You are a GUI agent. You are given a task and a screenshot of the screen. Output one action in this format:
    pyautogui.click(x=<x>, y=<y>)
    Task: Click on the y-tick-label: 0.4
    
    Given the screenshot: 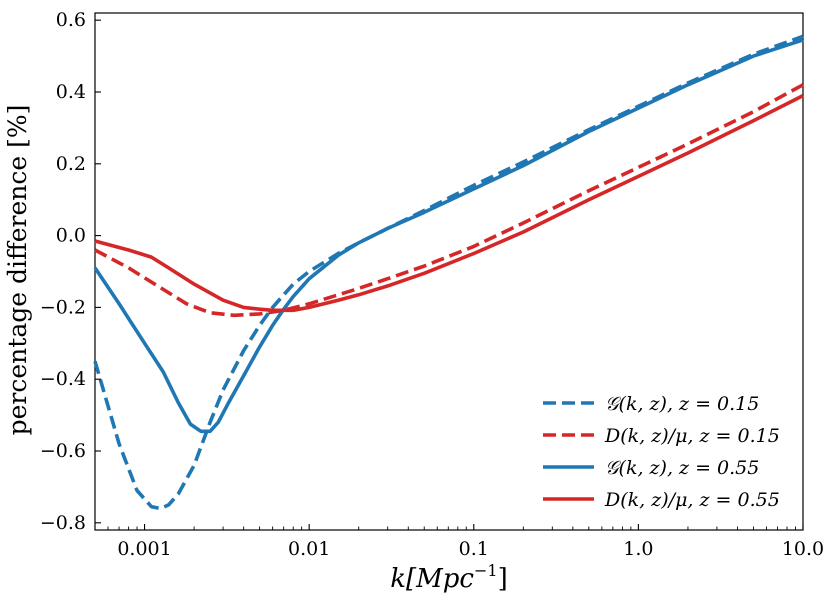 What is the action you would take?
    pyautogui.click(x=71, y=92)
    